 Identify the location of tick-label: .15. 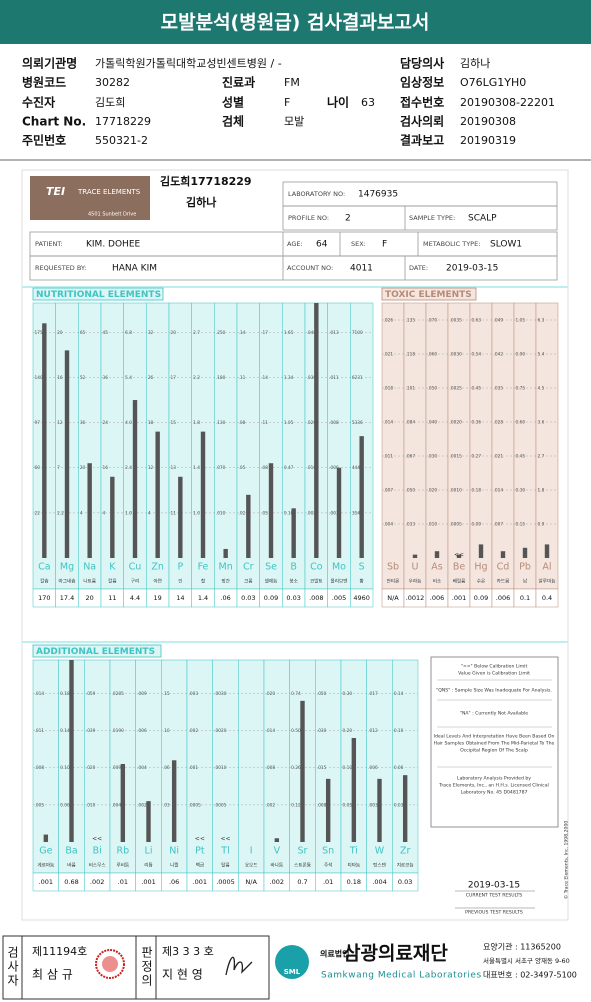
(166, 694).